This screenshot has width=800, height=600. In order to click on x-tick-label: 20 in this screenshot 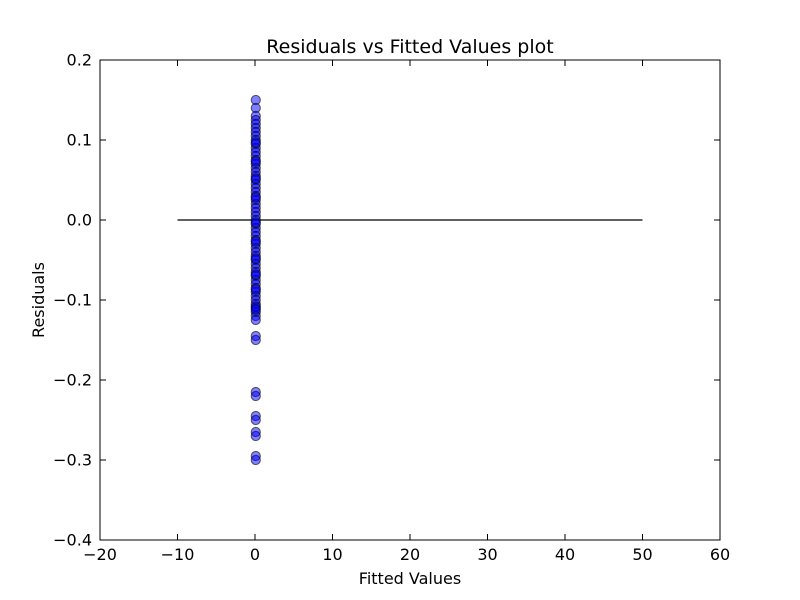, I will do `click(410, 554)`.